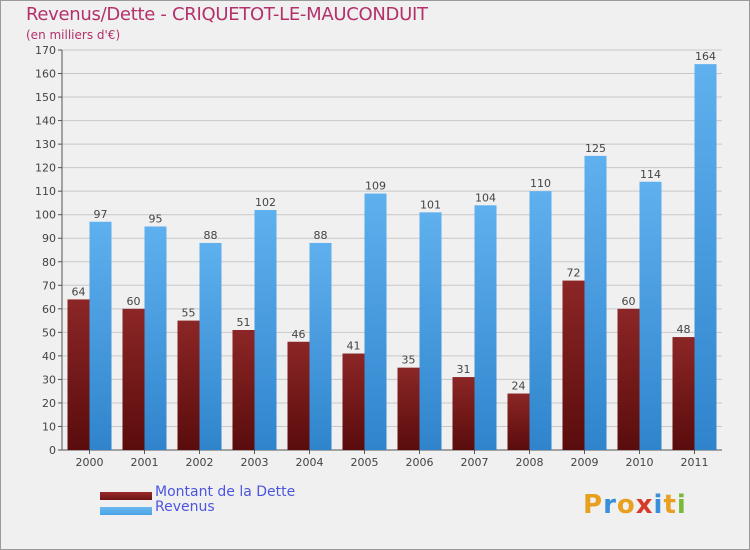  What do you see at coordinates (49, 403) in the screenshot?
I see `y-tick-label: 20` at bounding box center [49, 403].